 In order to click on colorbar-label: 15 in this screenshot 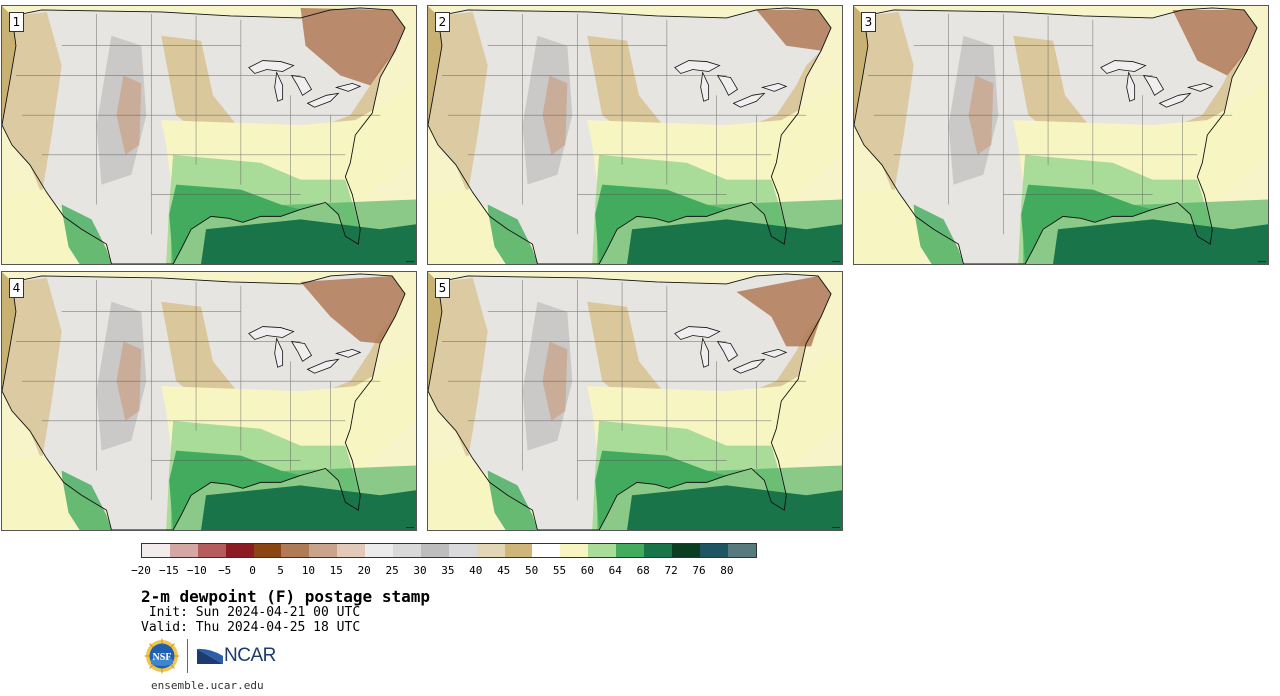, I will do `click(336, 570)`.